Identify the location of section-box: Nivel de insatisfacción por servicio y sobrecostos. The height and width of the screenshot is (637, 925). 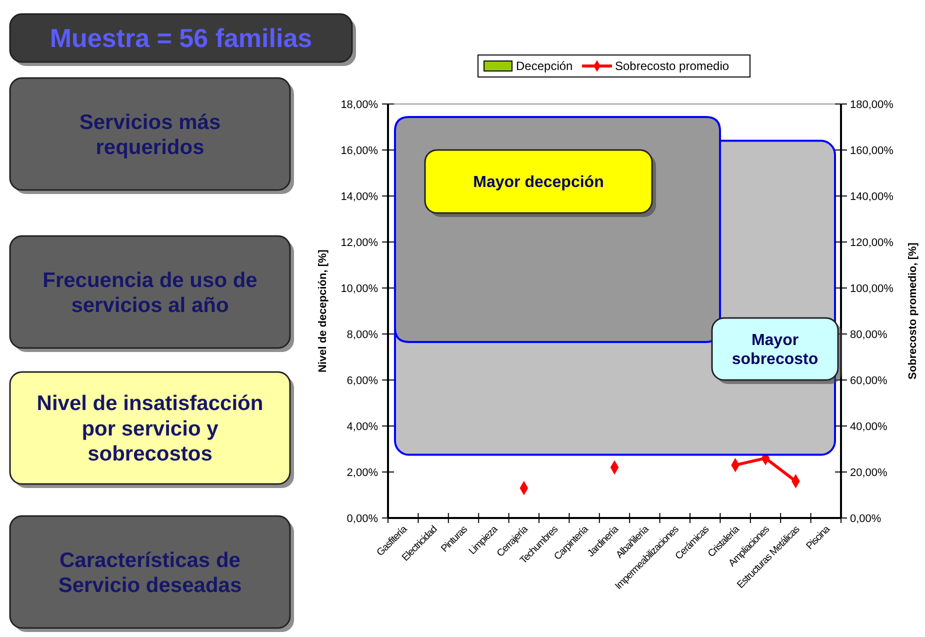
(151, 429).